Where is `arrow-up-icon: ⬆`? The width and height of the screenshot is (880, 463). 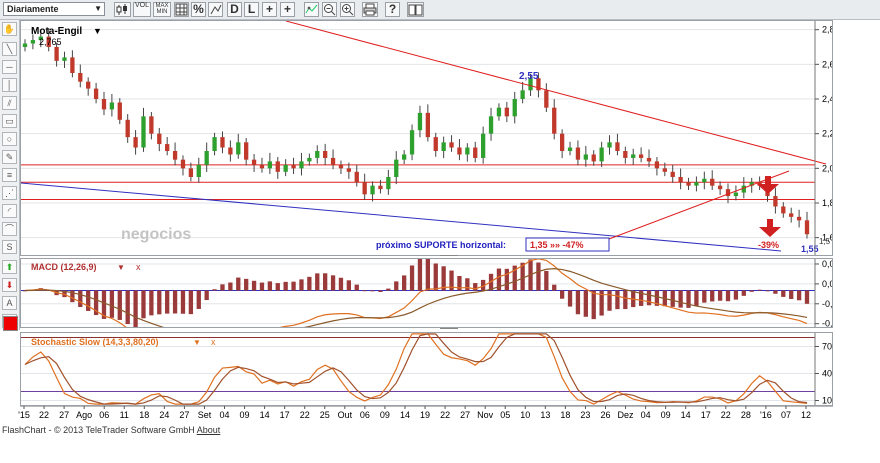
arrow-up-icon: ⬆ is located at coordinates (9, 267).